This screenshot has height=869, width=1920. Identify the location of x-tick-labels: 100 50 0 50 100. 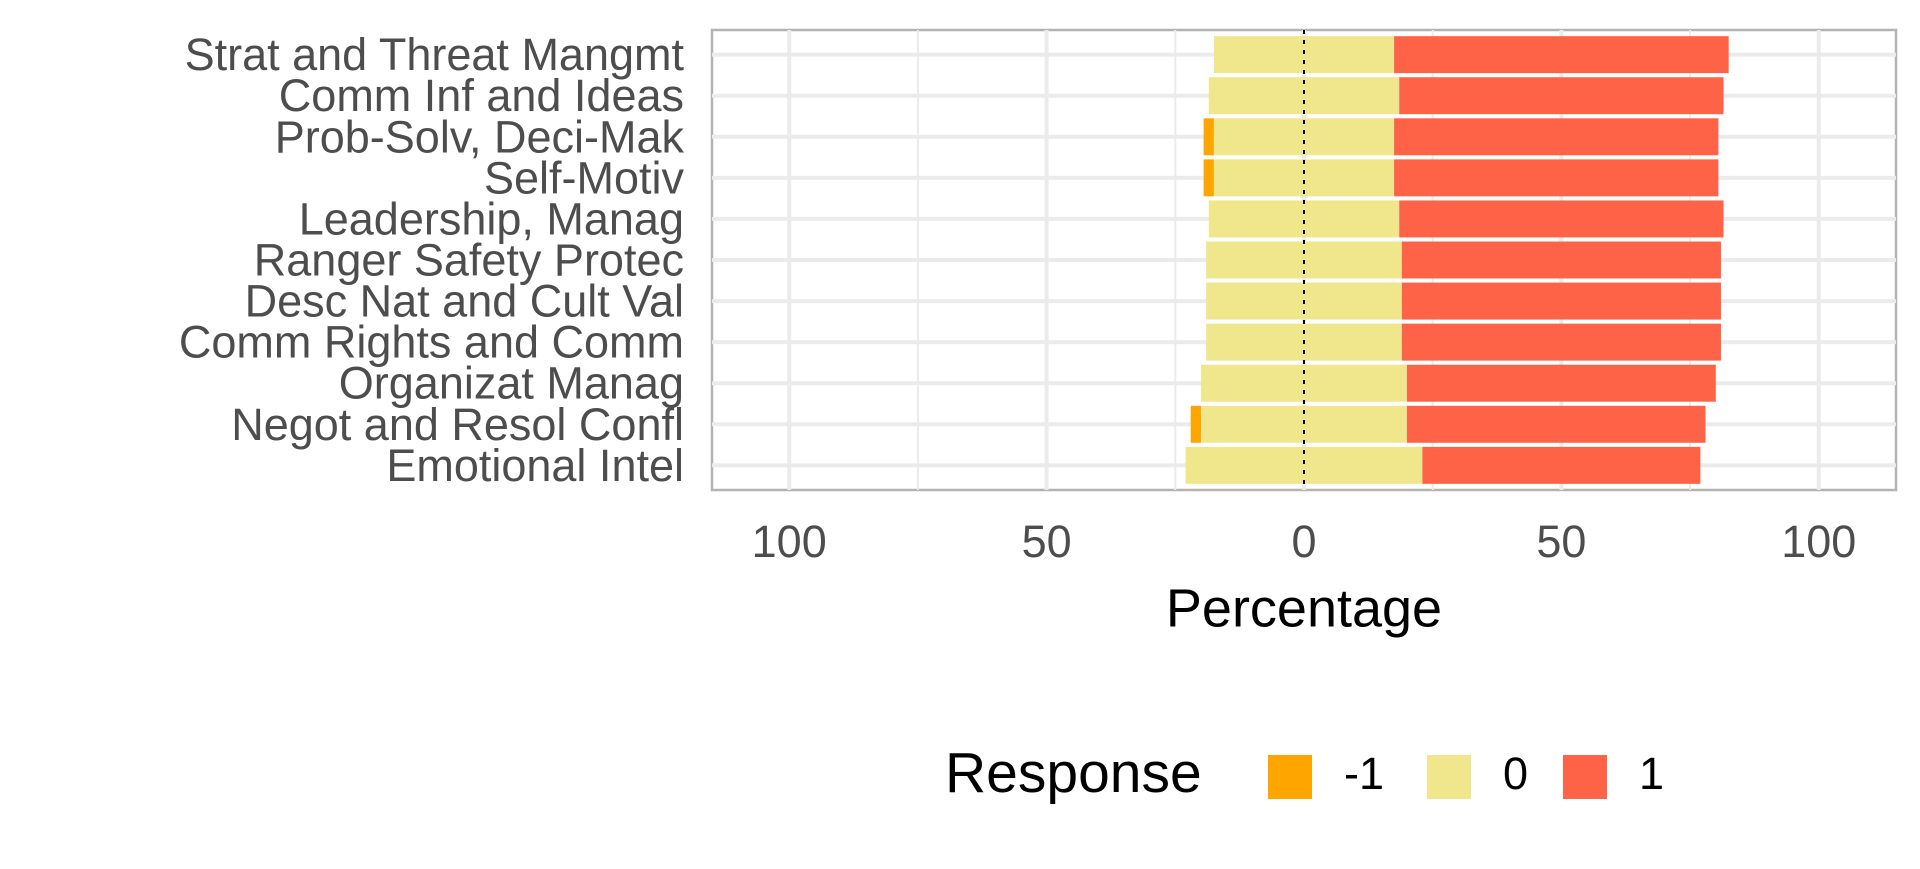
(1304, 541).